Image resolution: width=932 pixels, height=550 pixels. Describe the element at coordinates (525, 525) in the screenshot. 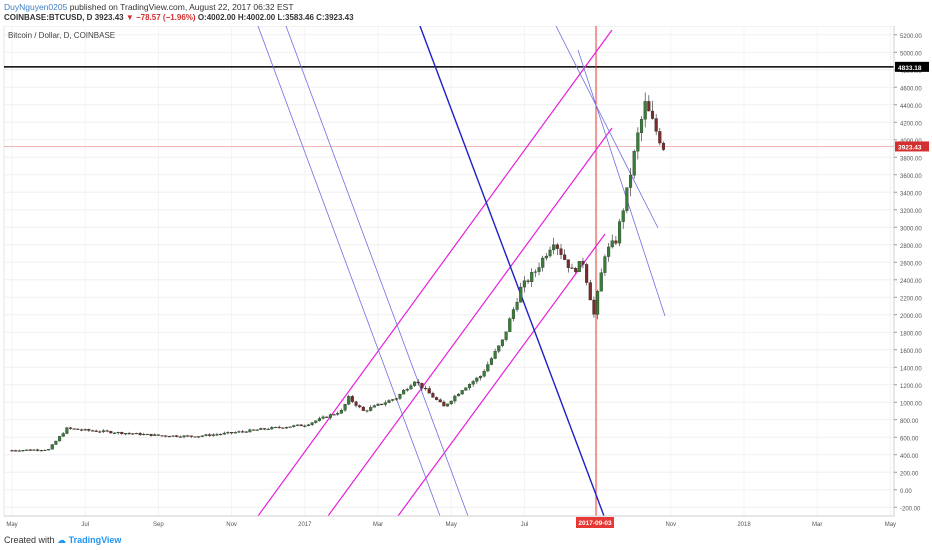

I see `x-tick-label: Jul` at that location.